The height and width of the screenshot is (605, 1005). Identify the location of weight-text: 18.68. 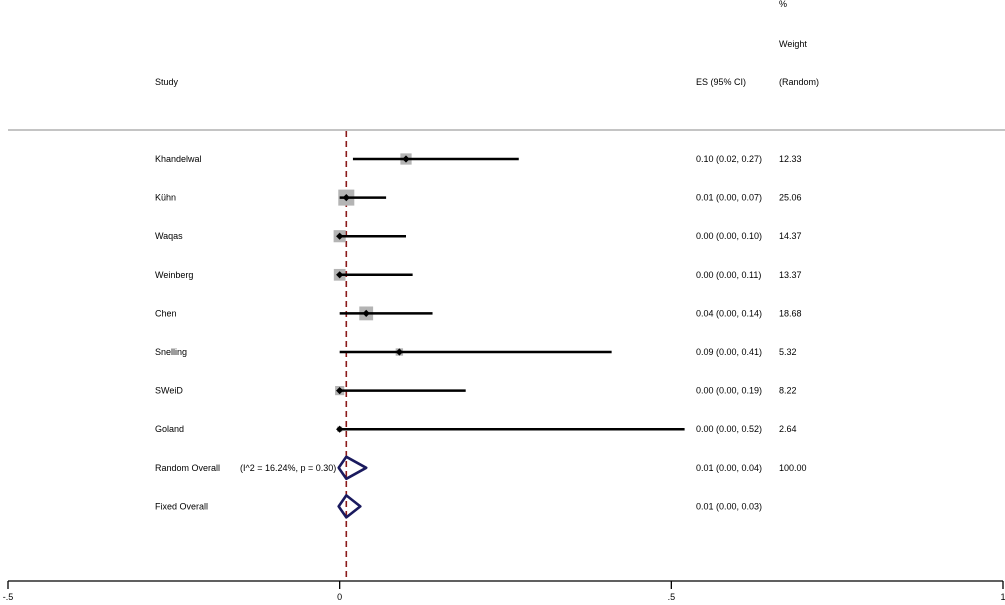
(790, 313).